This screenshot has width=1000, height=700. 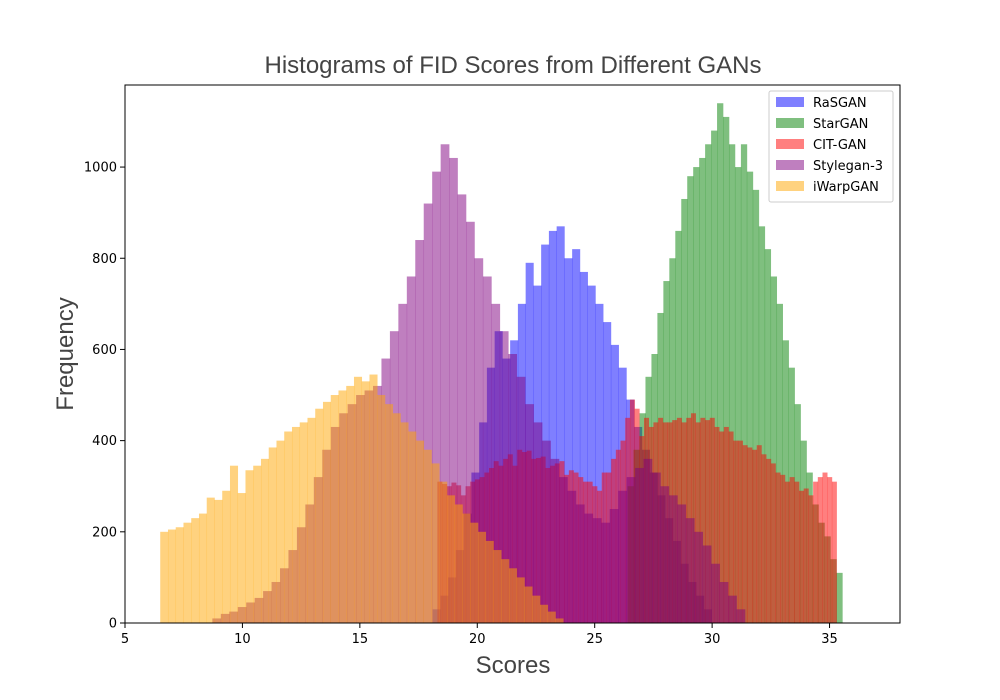 I want to click on x-axis-label: Scores, so click(x=513, y=665).